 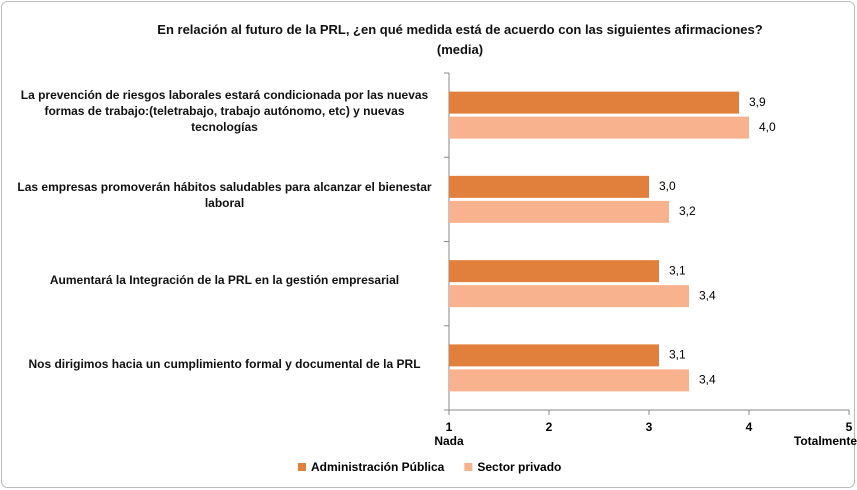 I want to click on x-tick-label: 1, so click(x=449, y=427).